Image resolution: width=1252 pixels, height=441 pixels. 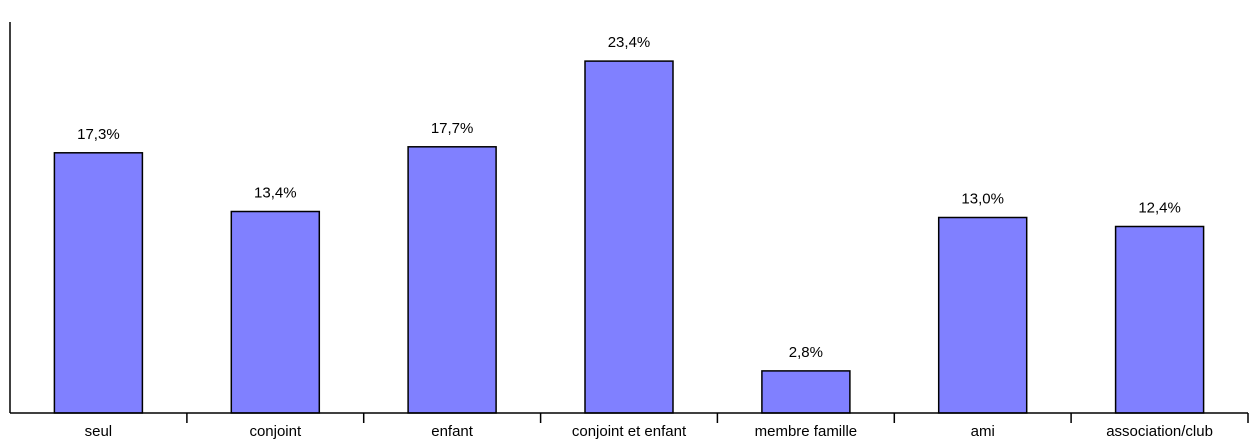 I want to click on x-tick-label-seul: seul, so click(x=99, y=431).